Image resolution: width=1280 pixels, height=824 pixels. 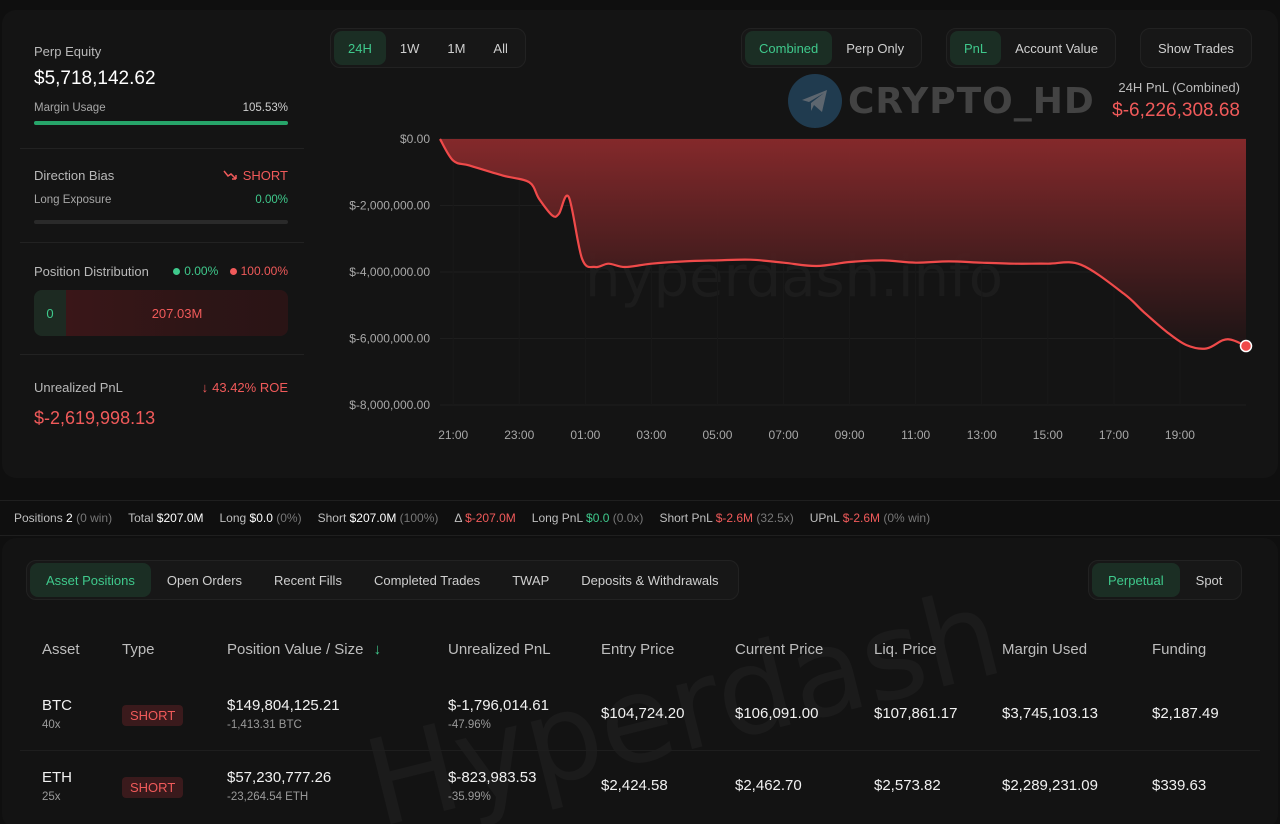 What do you see at coordinates (389, 405) in the screenshot?
I see `y-tick-label: $-8,000,000.00` at bounding box center [389, 405].